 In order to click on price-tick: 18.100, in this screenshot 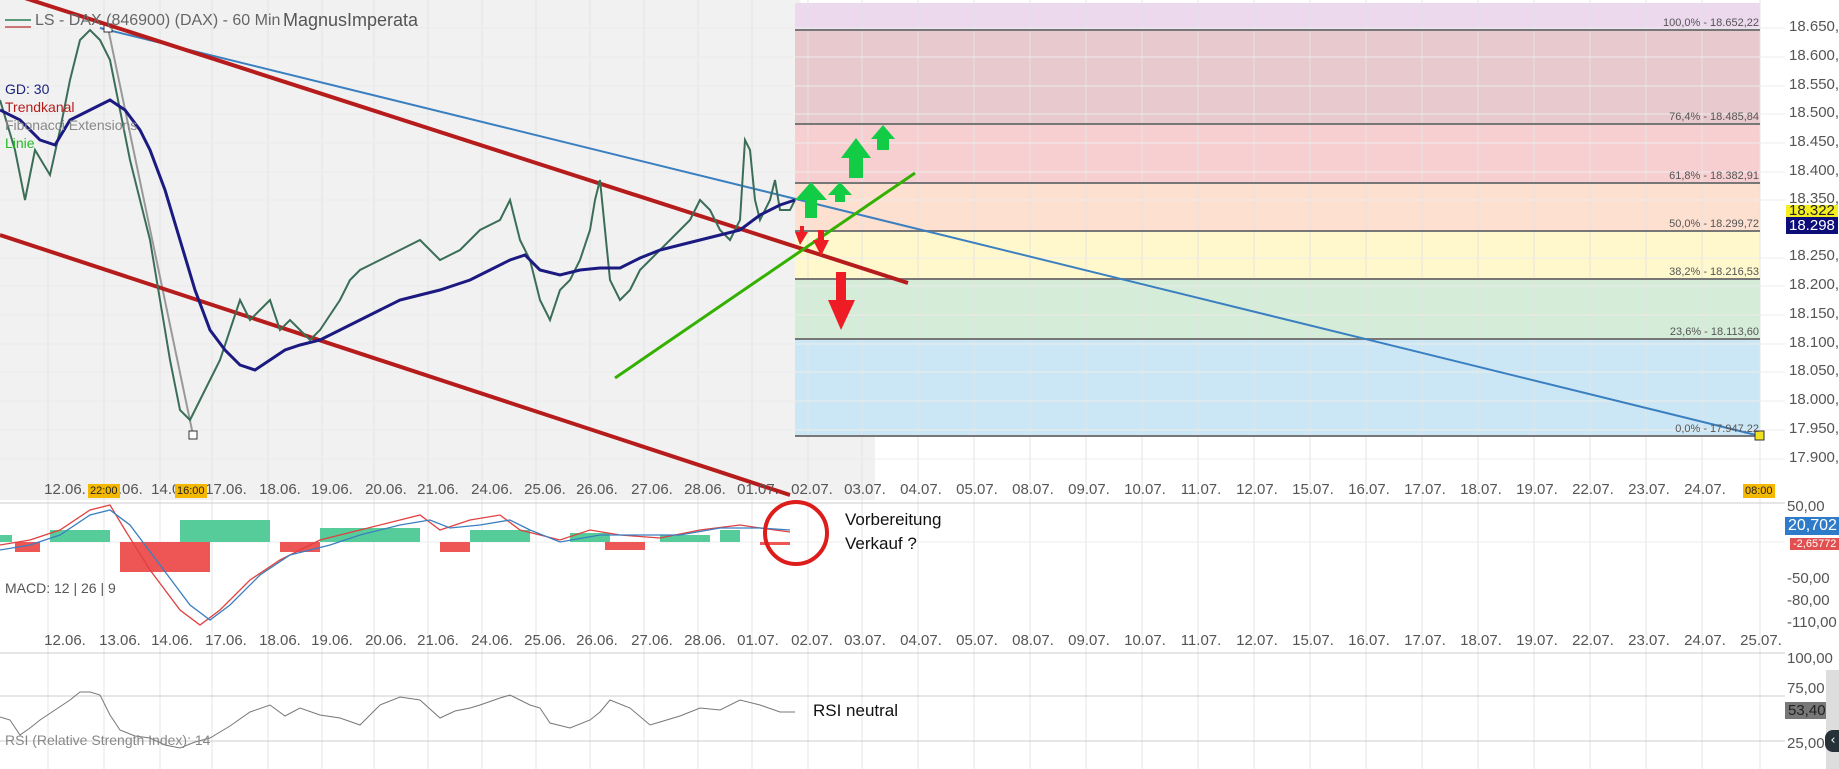, I will do `click(1814, 342)`.